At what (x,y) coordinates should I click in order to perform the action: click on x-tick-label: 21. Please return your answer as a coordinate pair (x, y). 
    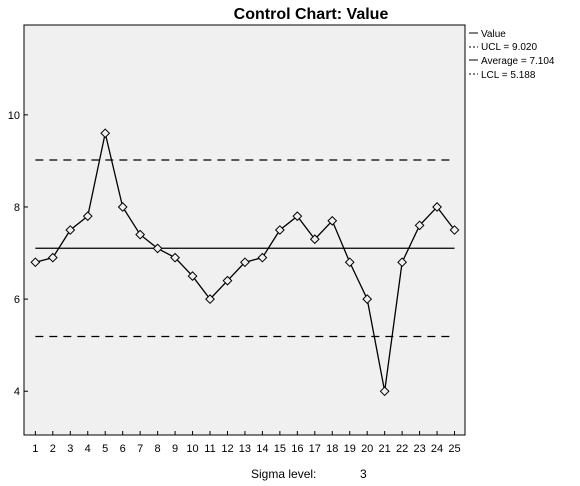
    Looking at the image, I should click on (385, 449).